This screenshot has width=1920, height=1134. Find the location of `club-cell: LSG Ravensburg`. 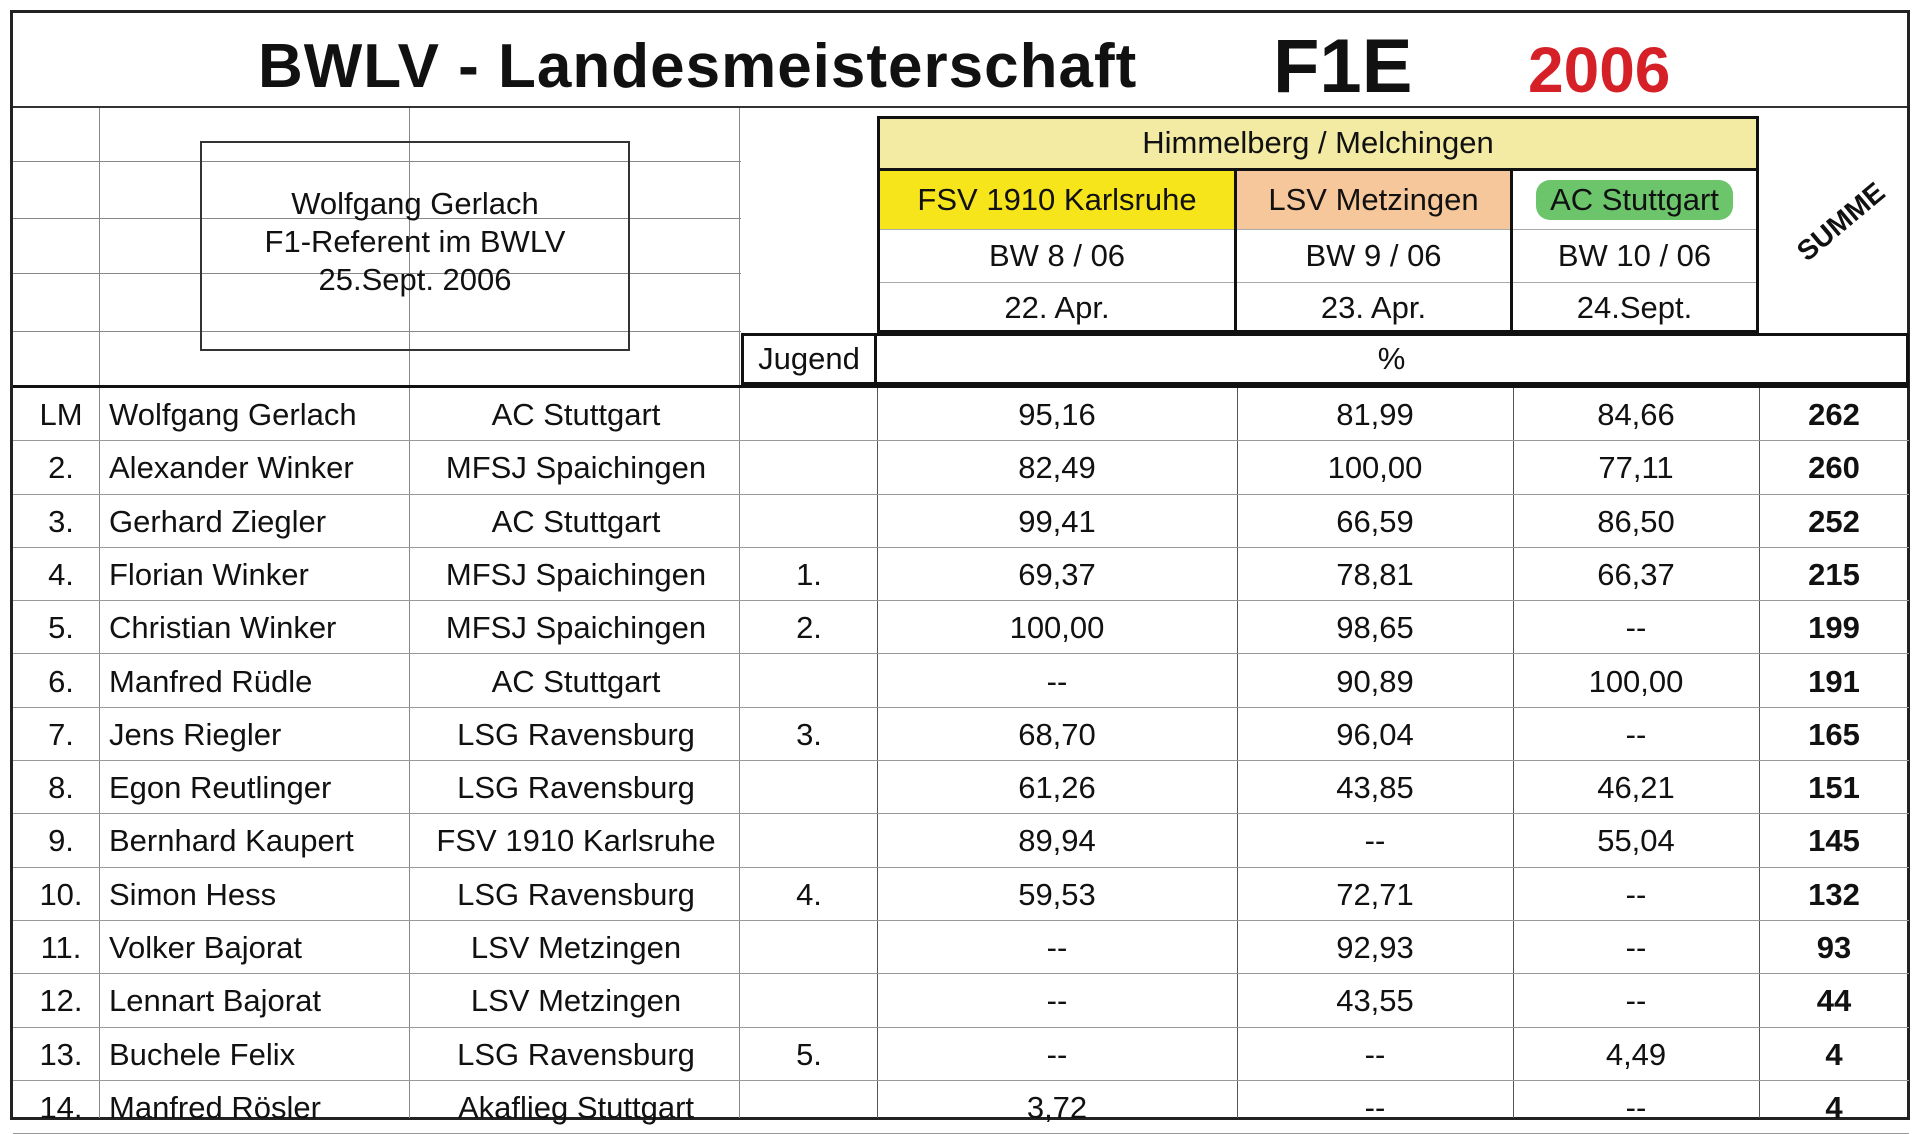

club-cell: LSG Ravensburg is located at coordinates (576, 1054).